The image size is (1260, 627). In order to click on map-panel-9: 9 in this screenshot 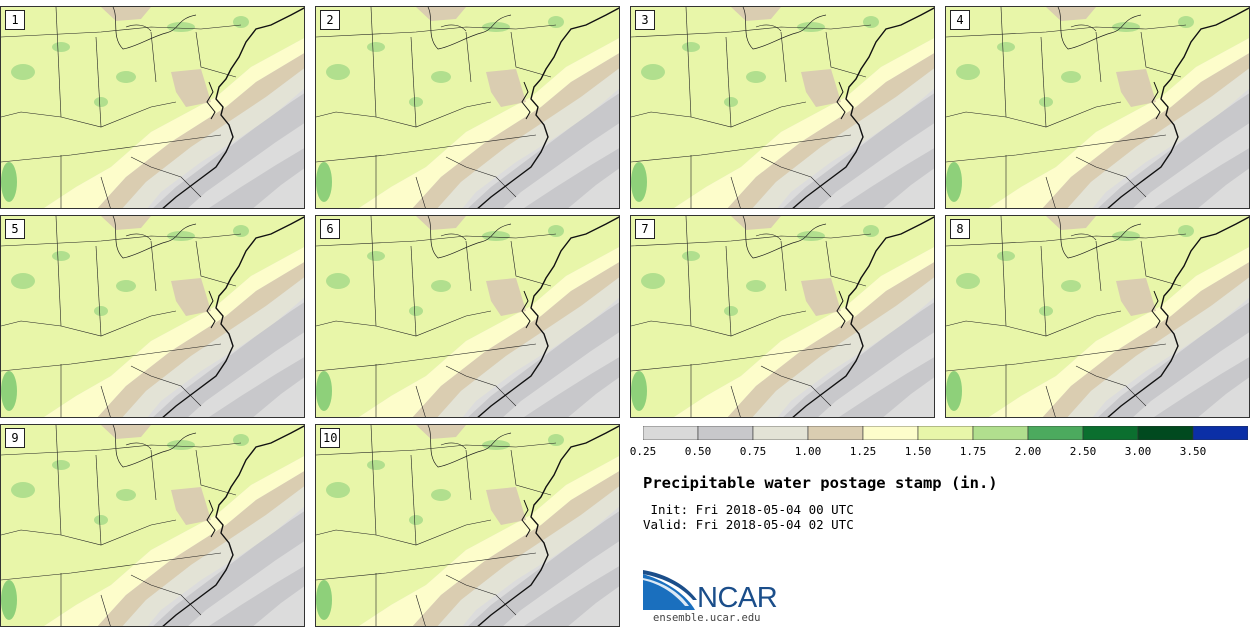, I will do `click(152, 525)`.